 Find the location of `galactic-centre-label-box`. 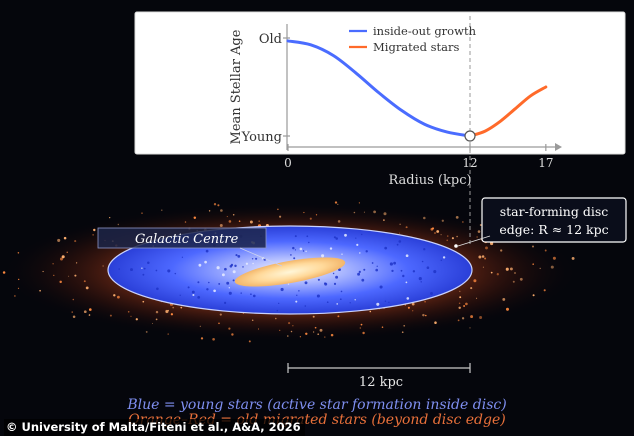

galactic-centre-label-box is located at coordinates (182, 238).